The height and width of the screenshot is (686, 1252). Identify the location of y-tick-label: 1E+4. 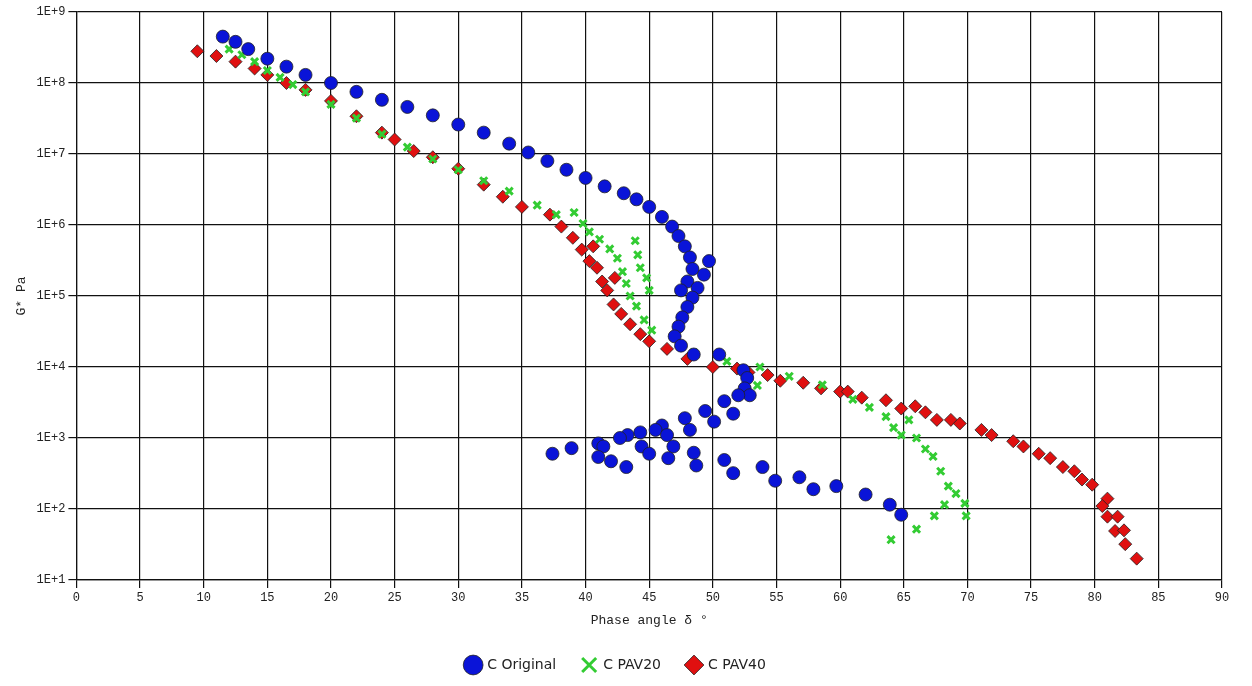
(51, 367).